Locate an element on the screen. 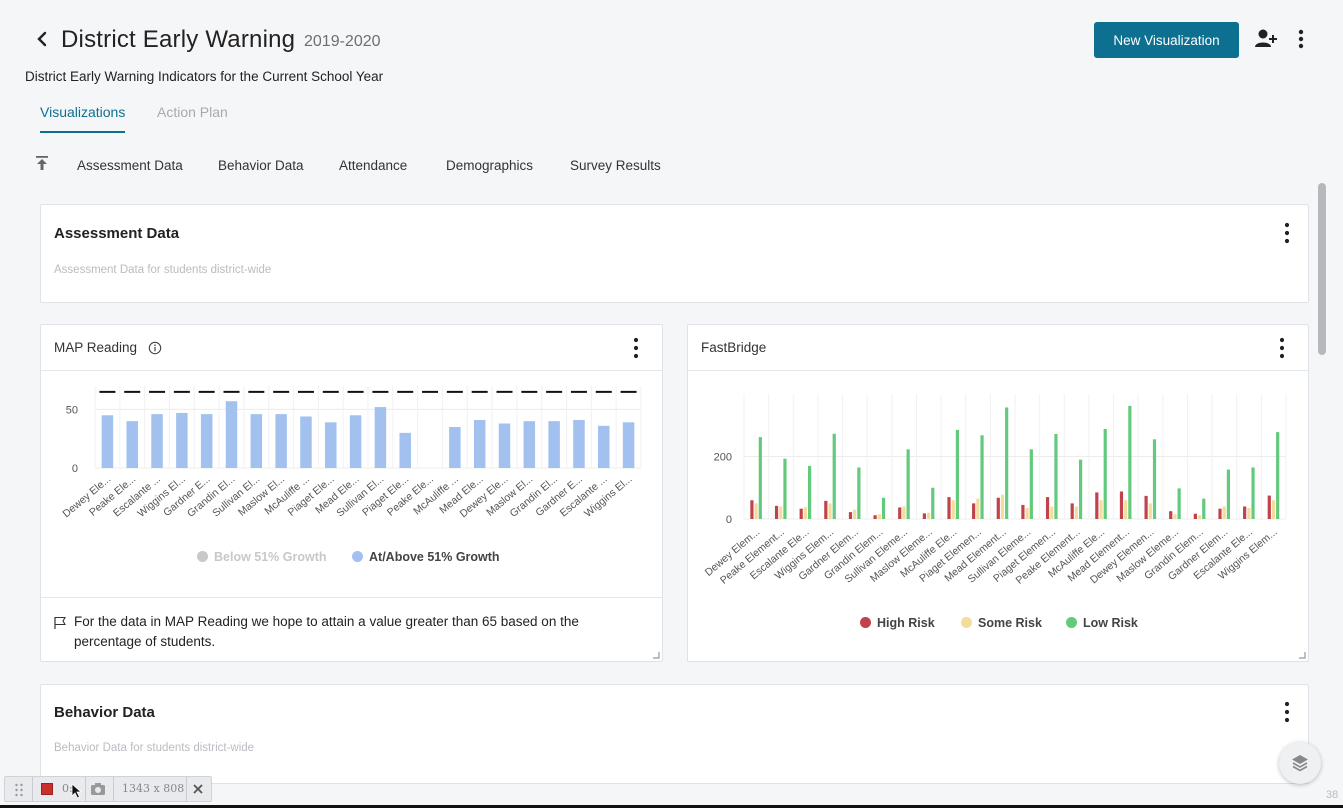 The width and height of the screenshot is (1343, 808). stop-record-button is located at coordinates (47, 789).